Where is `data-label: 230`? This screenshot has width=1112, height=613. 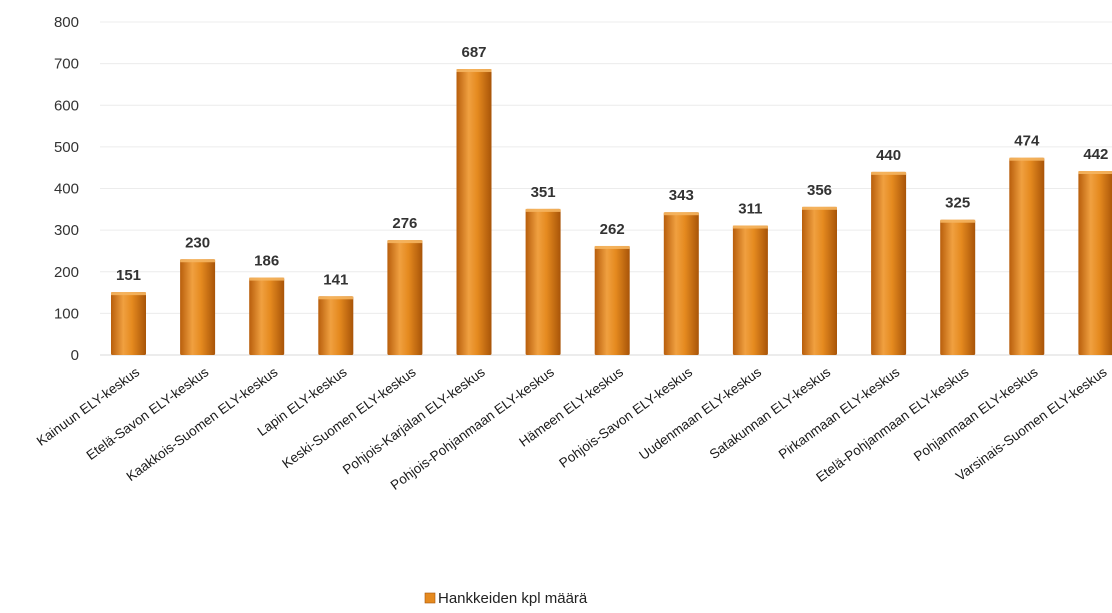 data-label: 230 is located at coordinates (197, 242).